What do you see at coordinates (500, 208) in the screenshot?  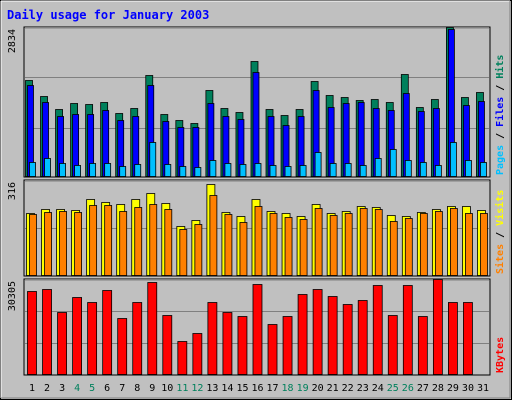 I see `visits-panel-legend-visits: Visits` at bounding box center [500, 208].